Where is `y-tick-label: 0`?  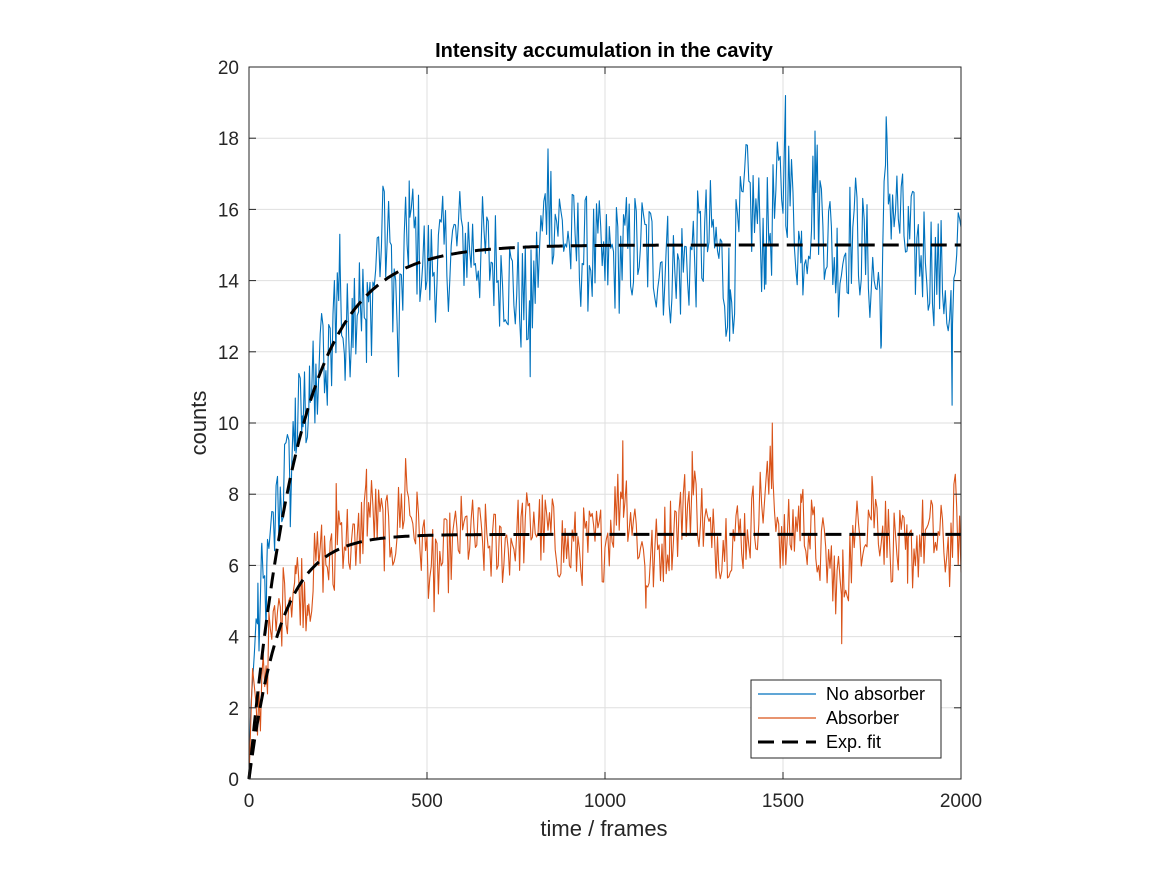 y-tick-label: 0 is located at coordinates (233, 780).